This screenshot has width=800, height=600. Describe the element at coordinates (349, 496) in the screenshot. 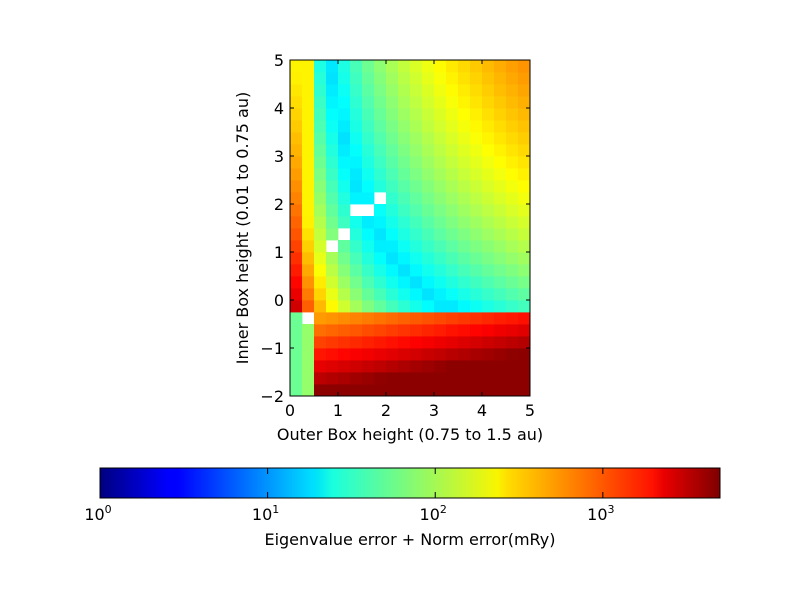

I see `colorbar-ticks: 100 101 102 103` at that location.